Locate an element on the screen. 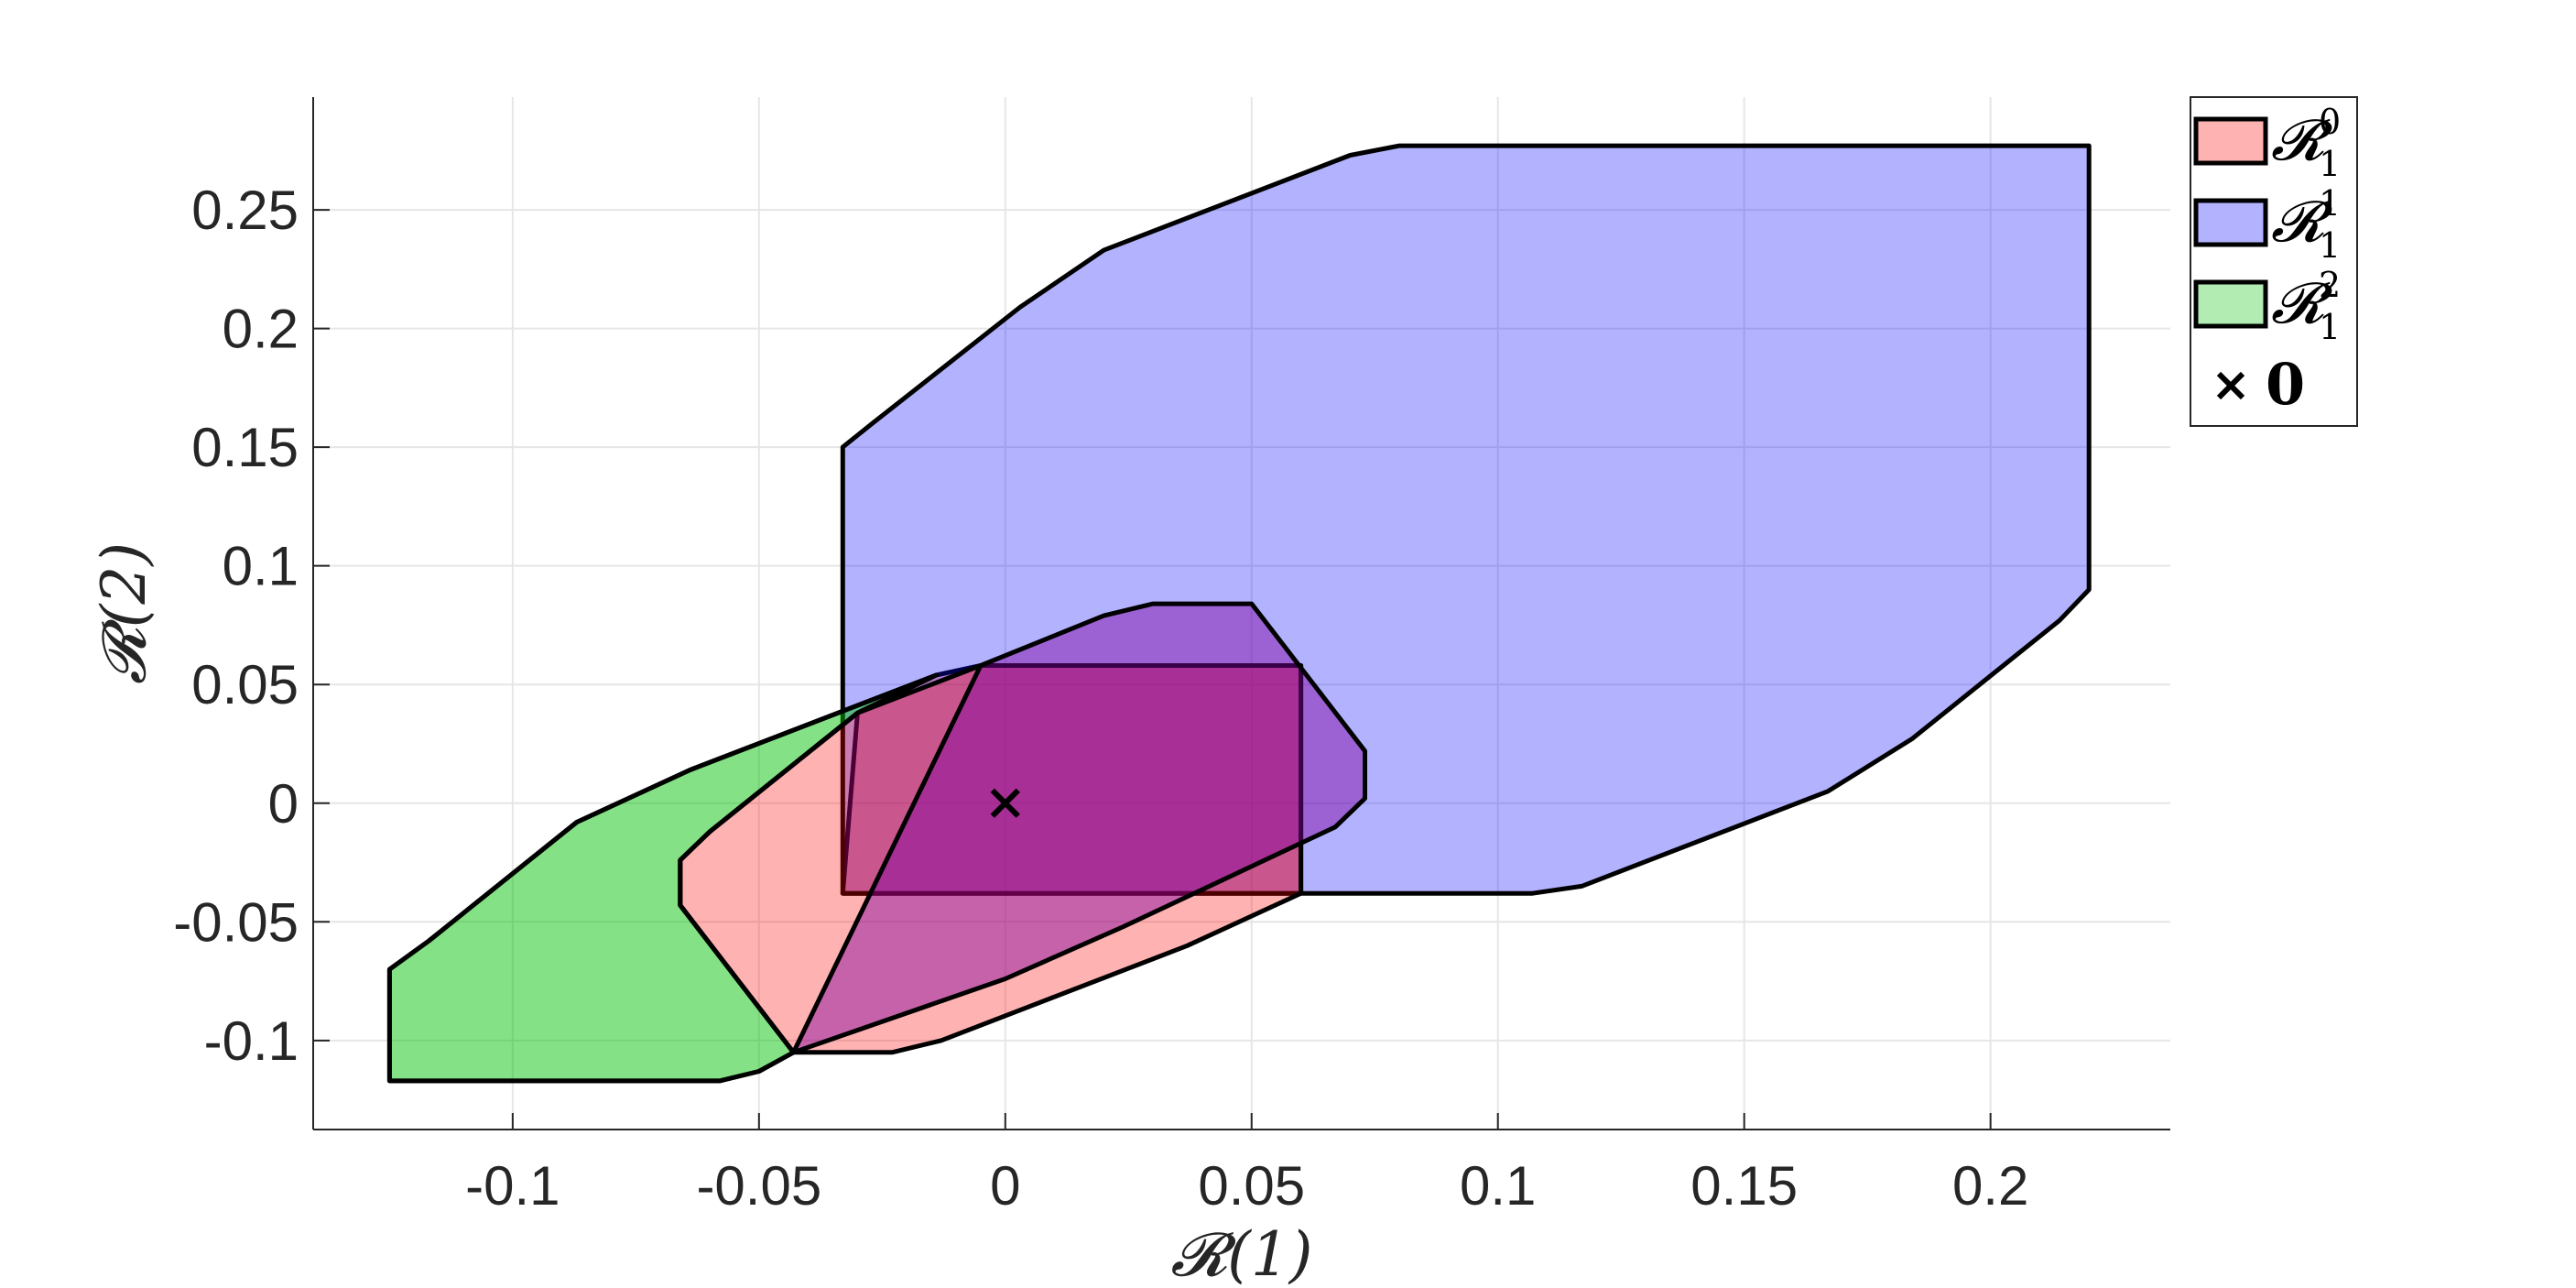 The image size is (2576, 1288). x-axis-label: 𝓡(1) is located at coordinates (1241, 1253).